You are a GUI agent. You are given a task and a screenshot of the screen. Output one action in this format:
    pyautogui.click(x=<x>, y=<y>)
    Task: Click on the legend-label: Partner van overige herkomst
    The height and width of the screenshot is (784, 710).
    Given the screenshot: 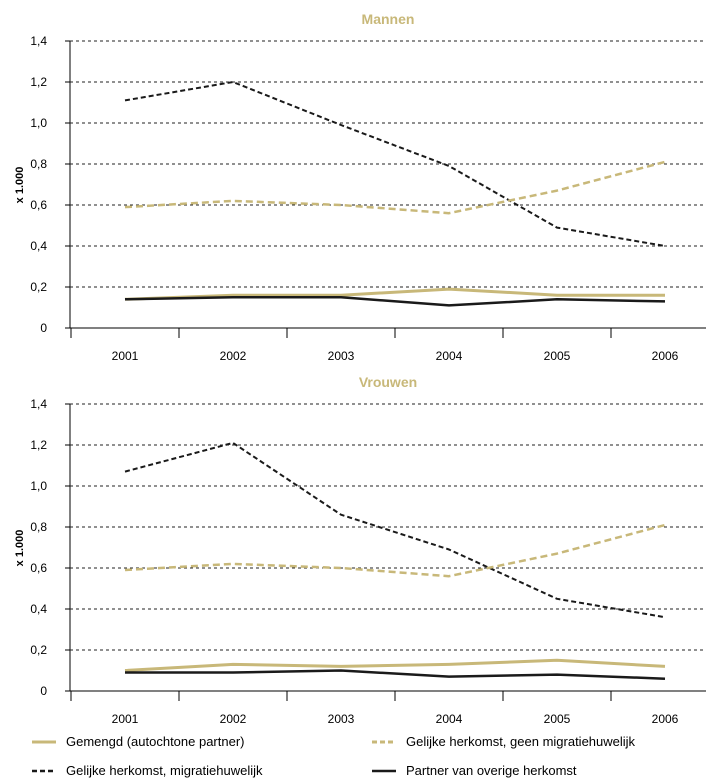 What is the action you would take?
    pyautogui.click(x=491, y=770)
    